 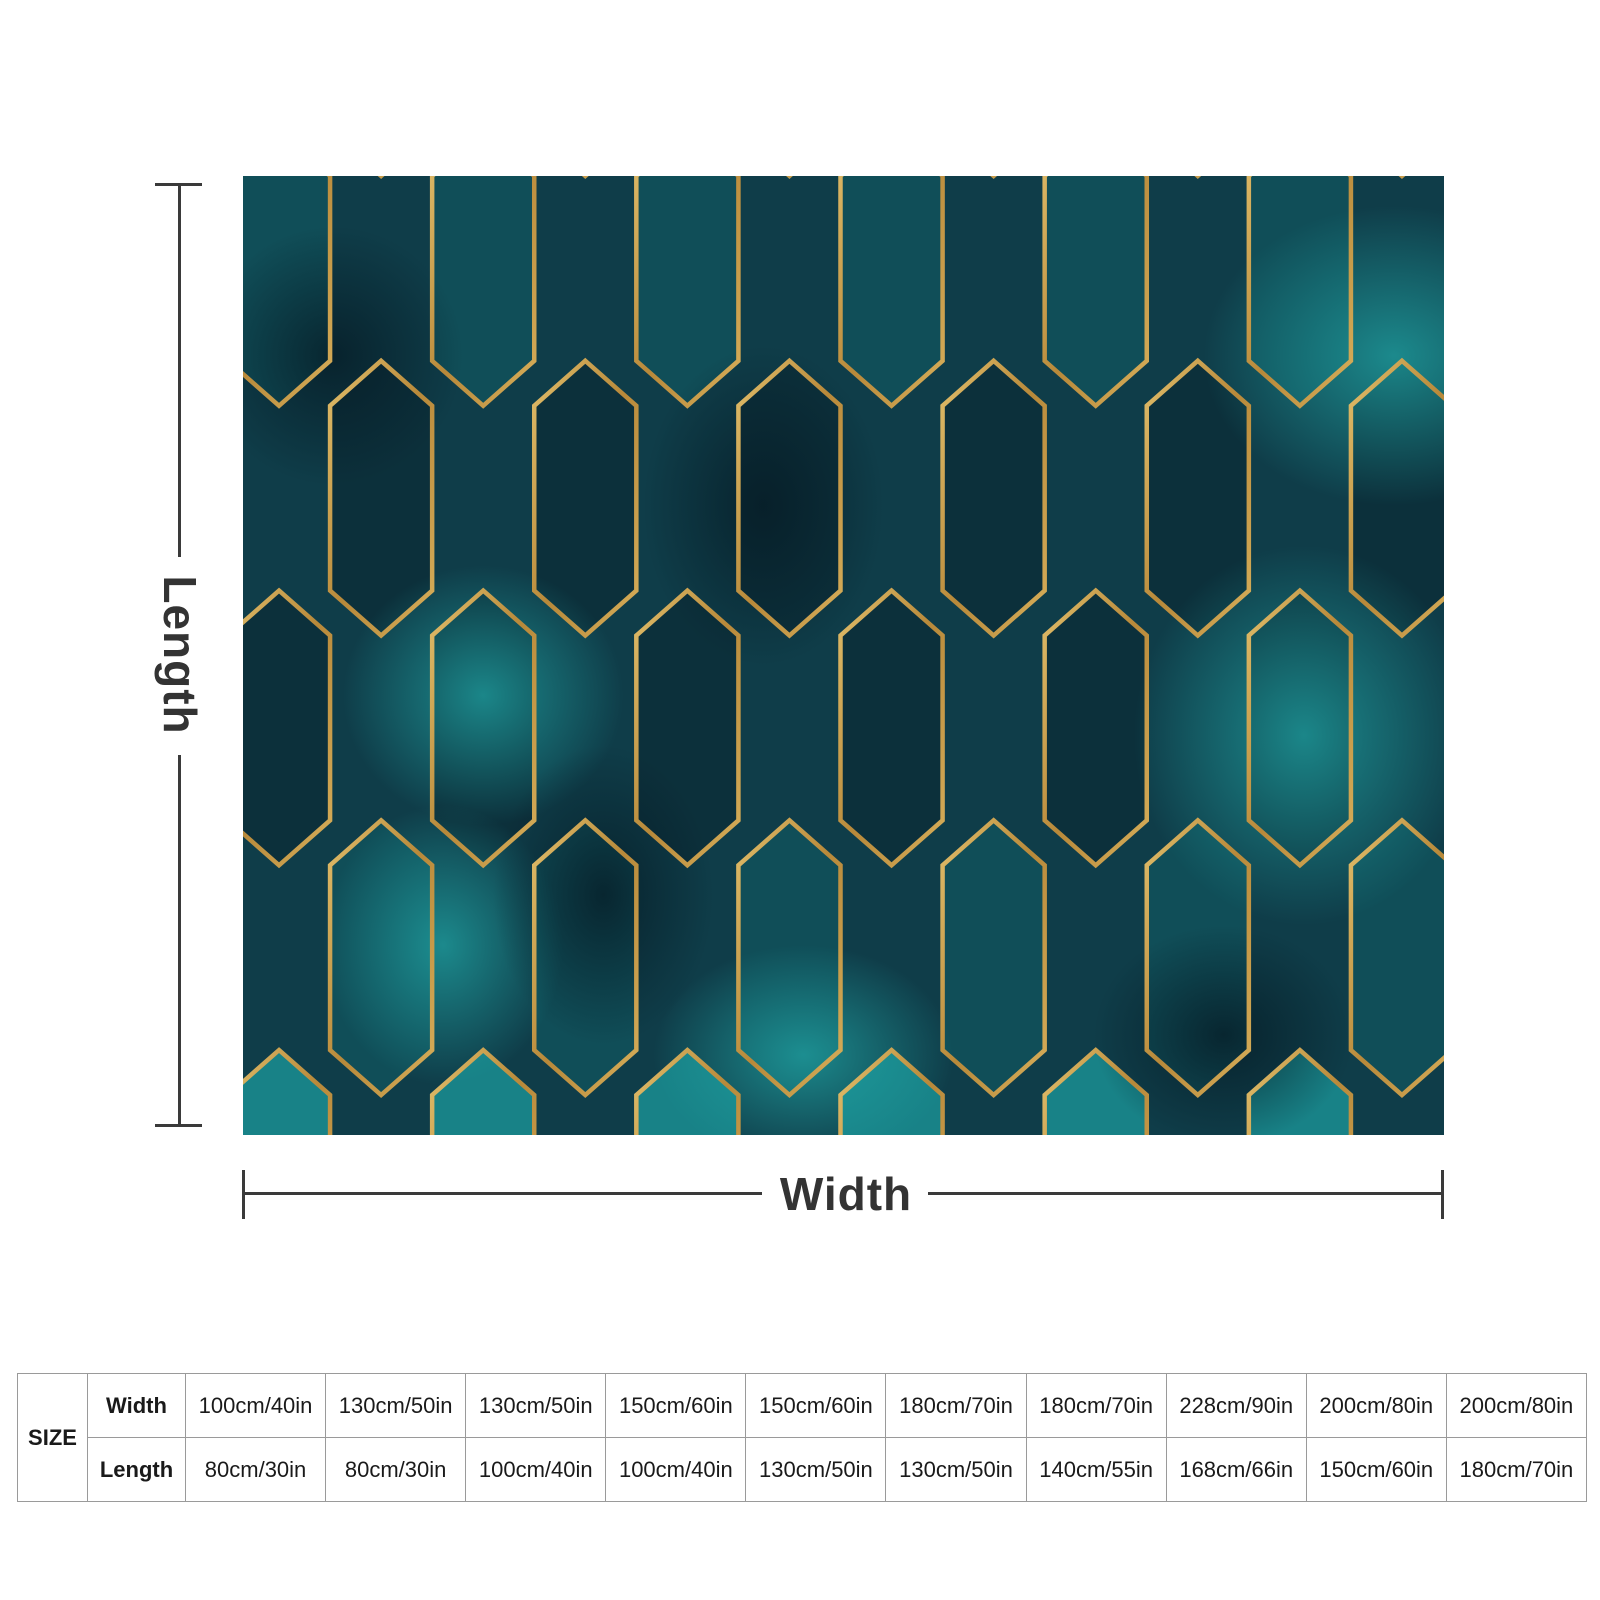 What do you see at coordinates (1236, 1469) in the screenshot?
I see `length-cell: 168cm/66in` at bounding box center [1236, 1469].